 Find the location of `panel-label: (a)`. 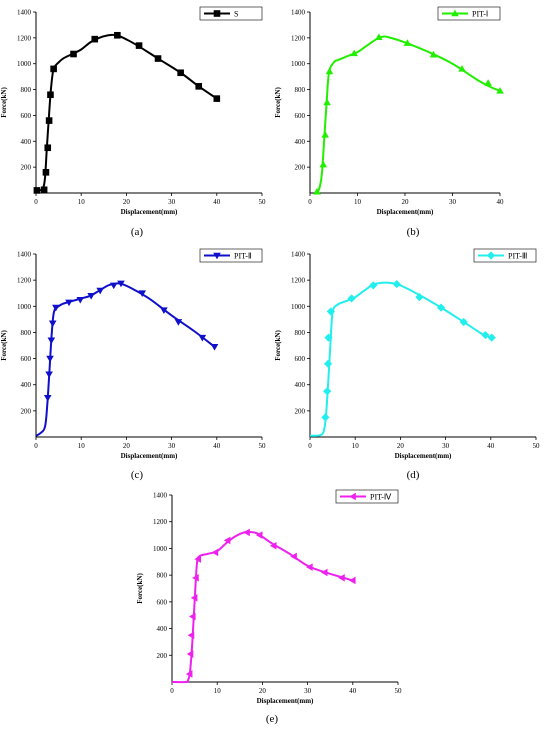

panel-label: (a) is located at coordinates (137, 232).